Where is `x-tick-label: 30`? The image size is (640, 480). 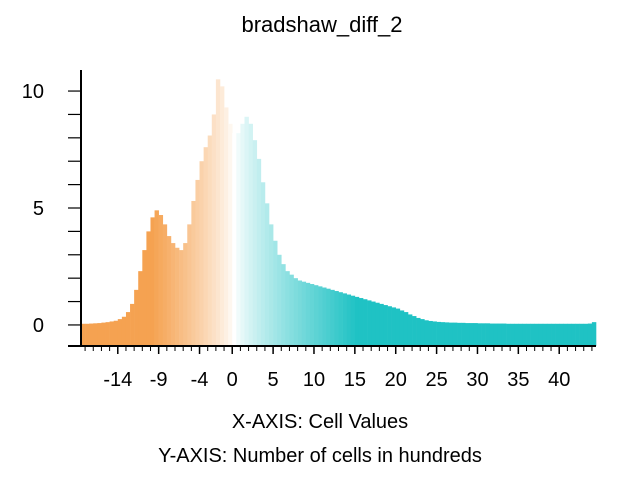
x-tick-label: 30 is located at coordinates (477, 380).